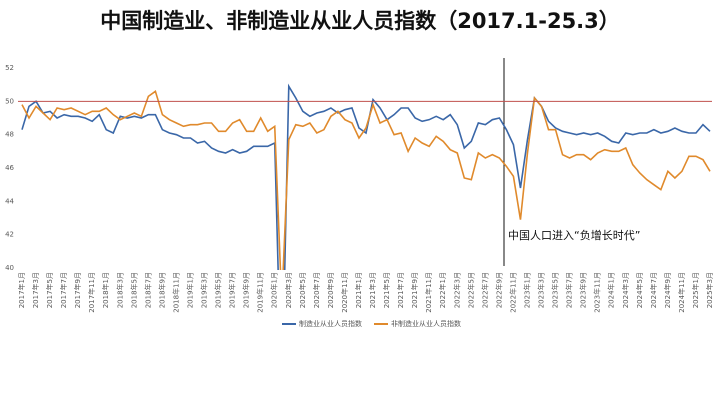 The image size is (720, 405). Describe the element at coordinates (639, 290) in the screenshot. I see `x-tick-label: 2024年5月` at that location.